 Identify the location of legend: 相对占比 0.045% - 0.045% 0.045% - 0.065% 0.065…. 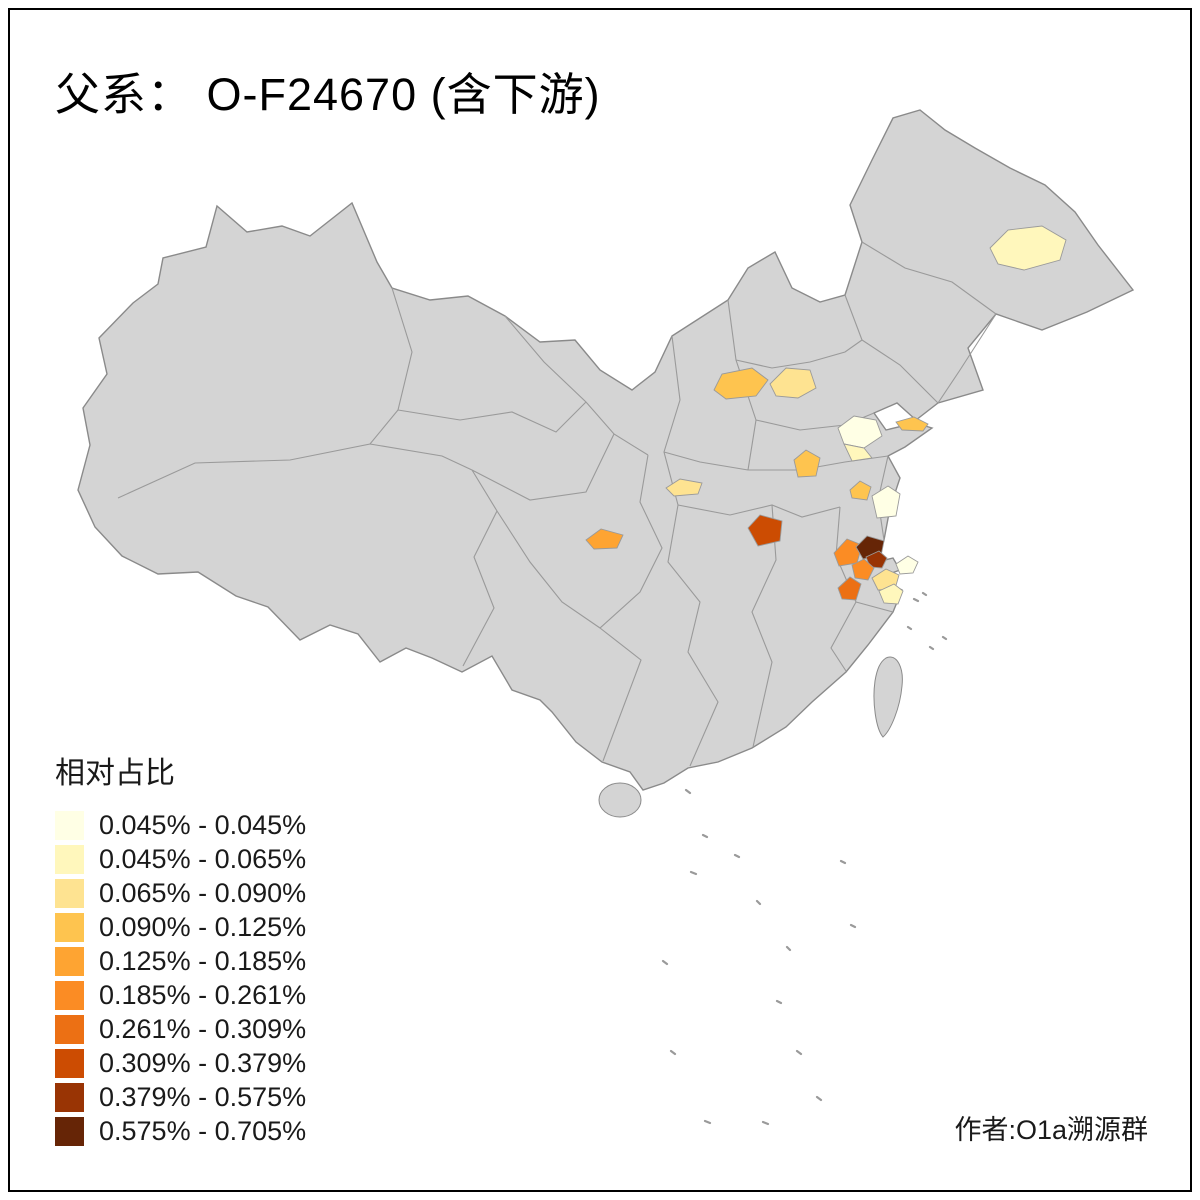
(180, 948).